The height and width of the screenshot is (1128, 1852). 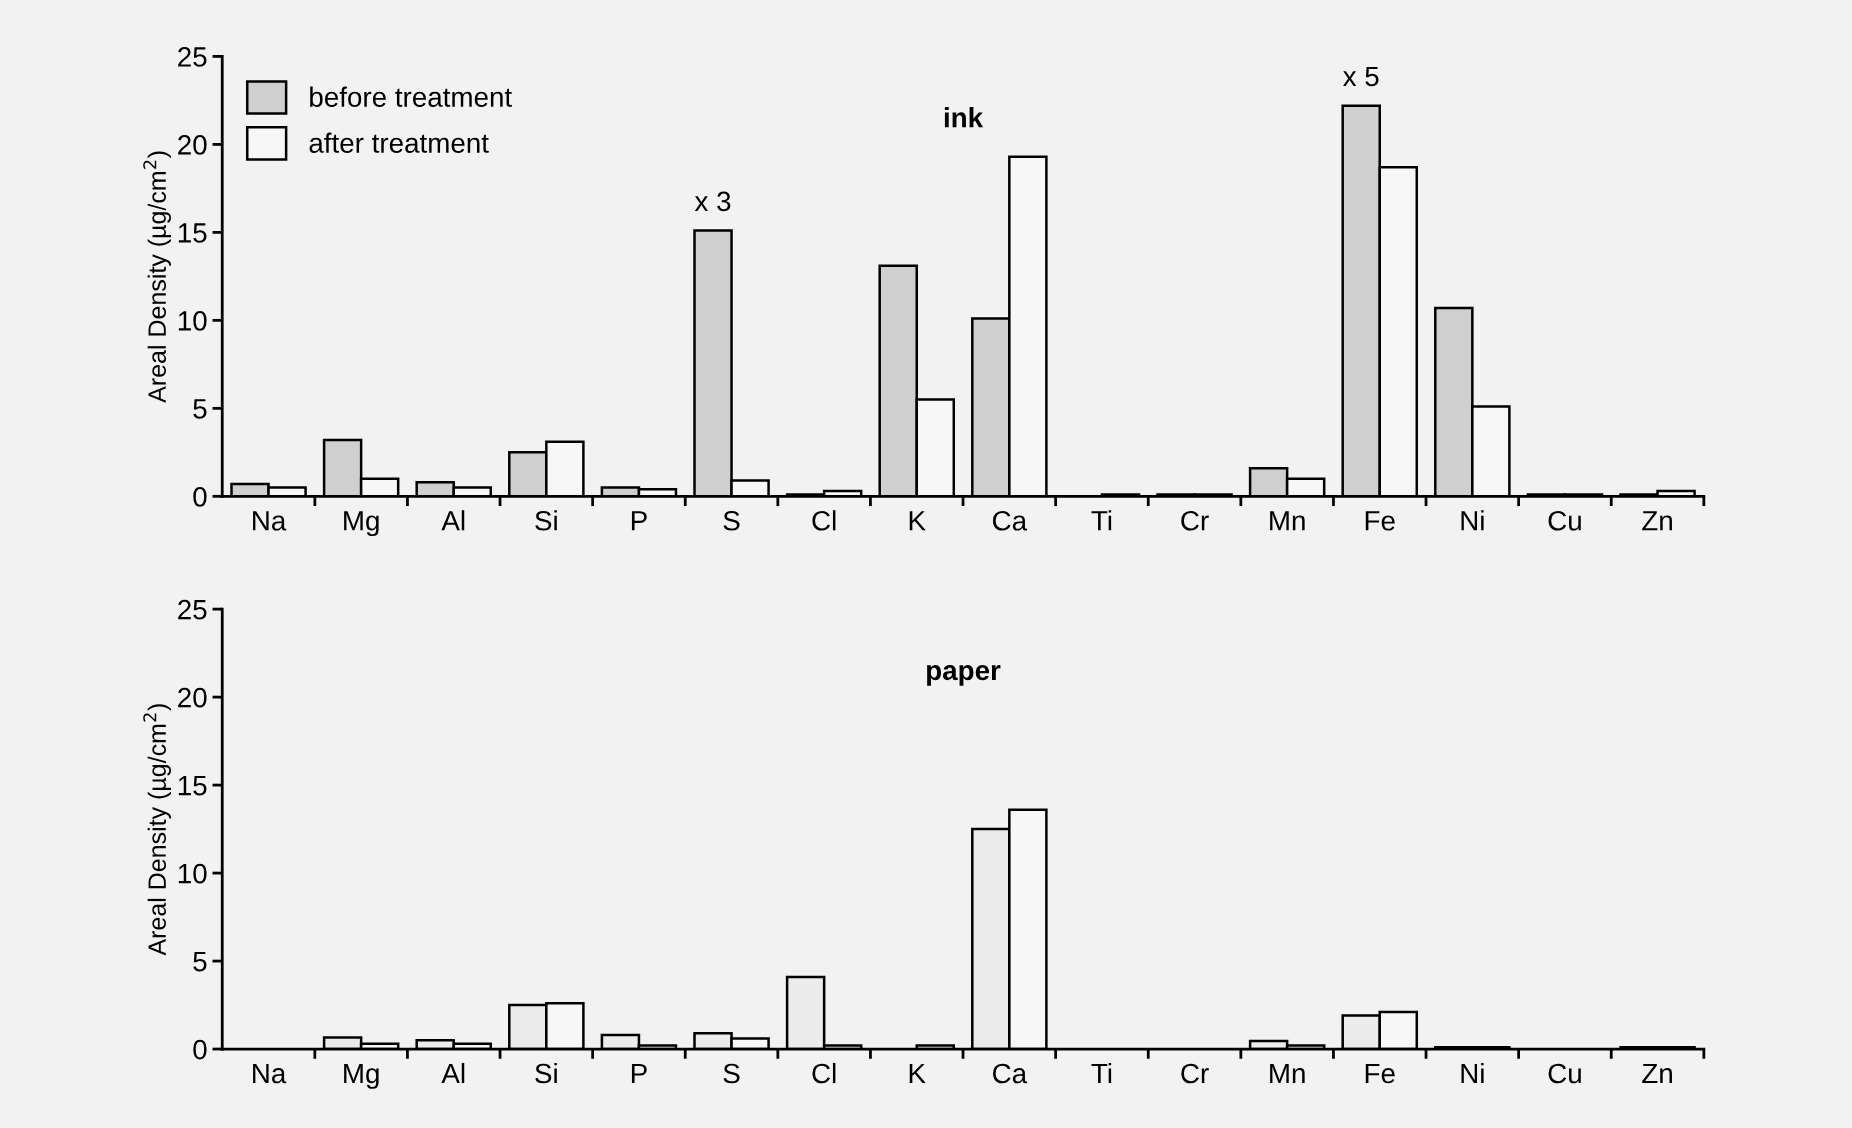 I want to click on annotation: x 3, so click(x=712, y=201).